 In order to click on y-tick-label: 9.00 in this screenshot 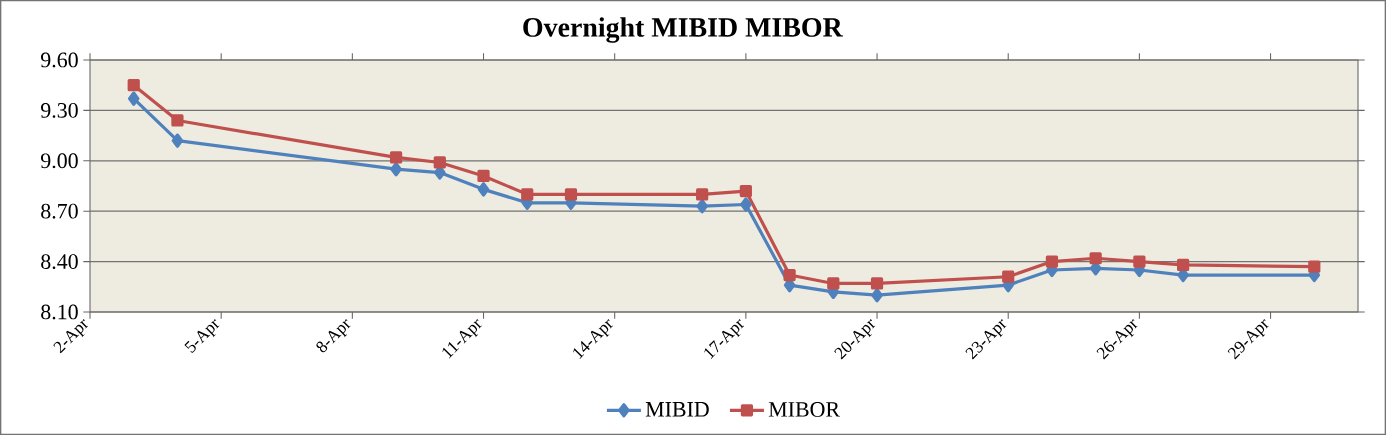, I will do `click(59, 161)`.